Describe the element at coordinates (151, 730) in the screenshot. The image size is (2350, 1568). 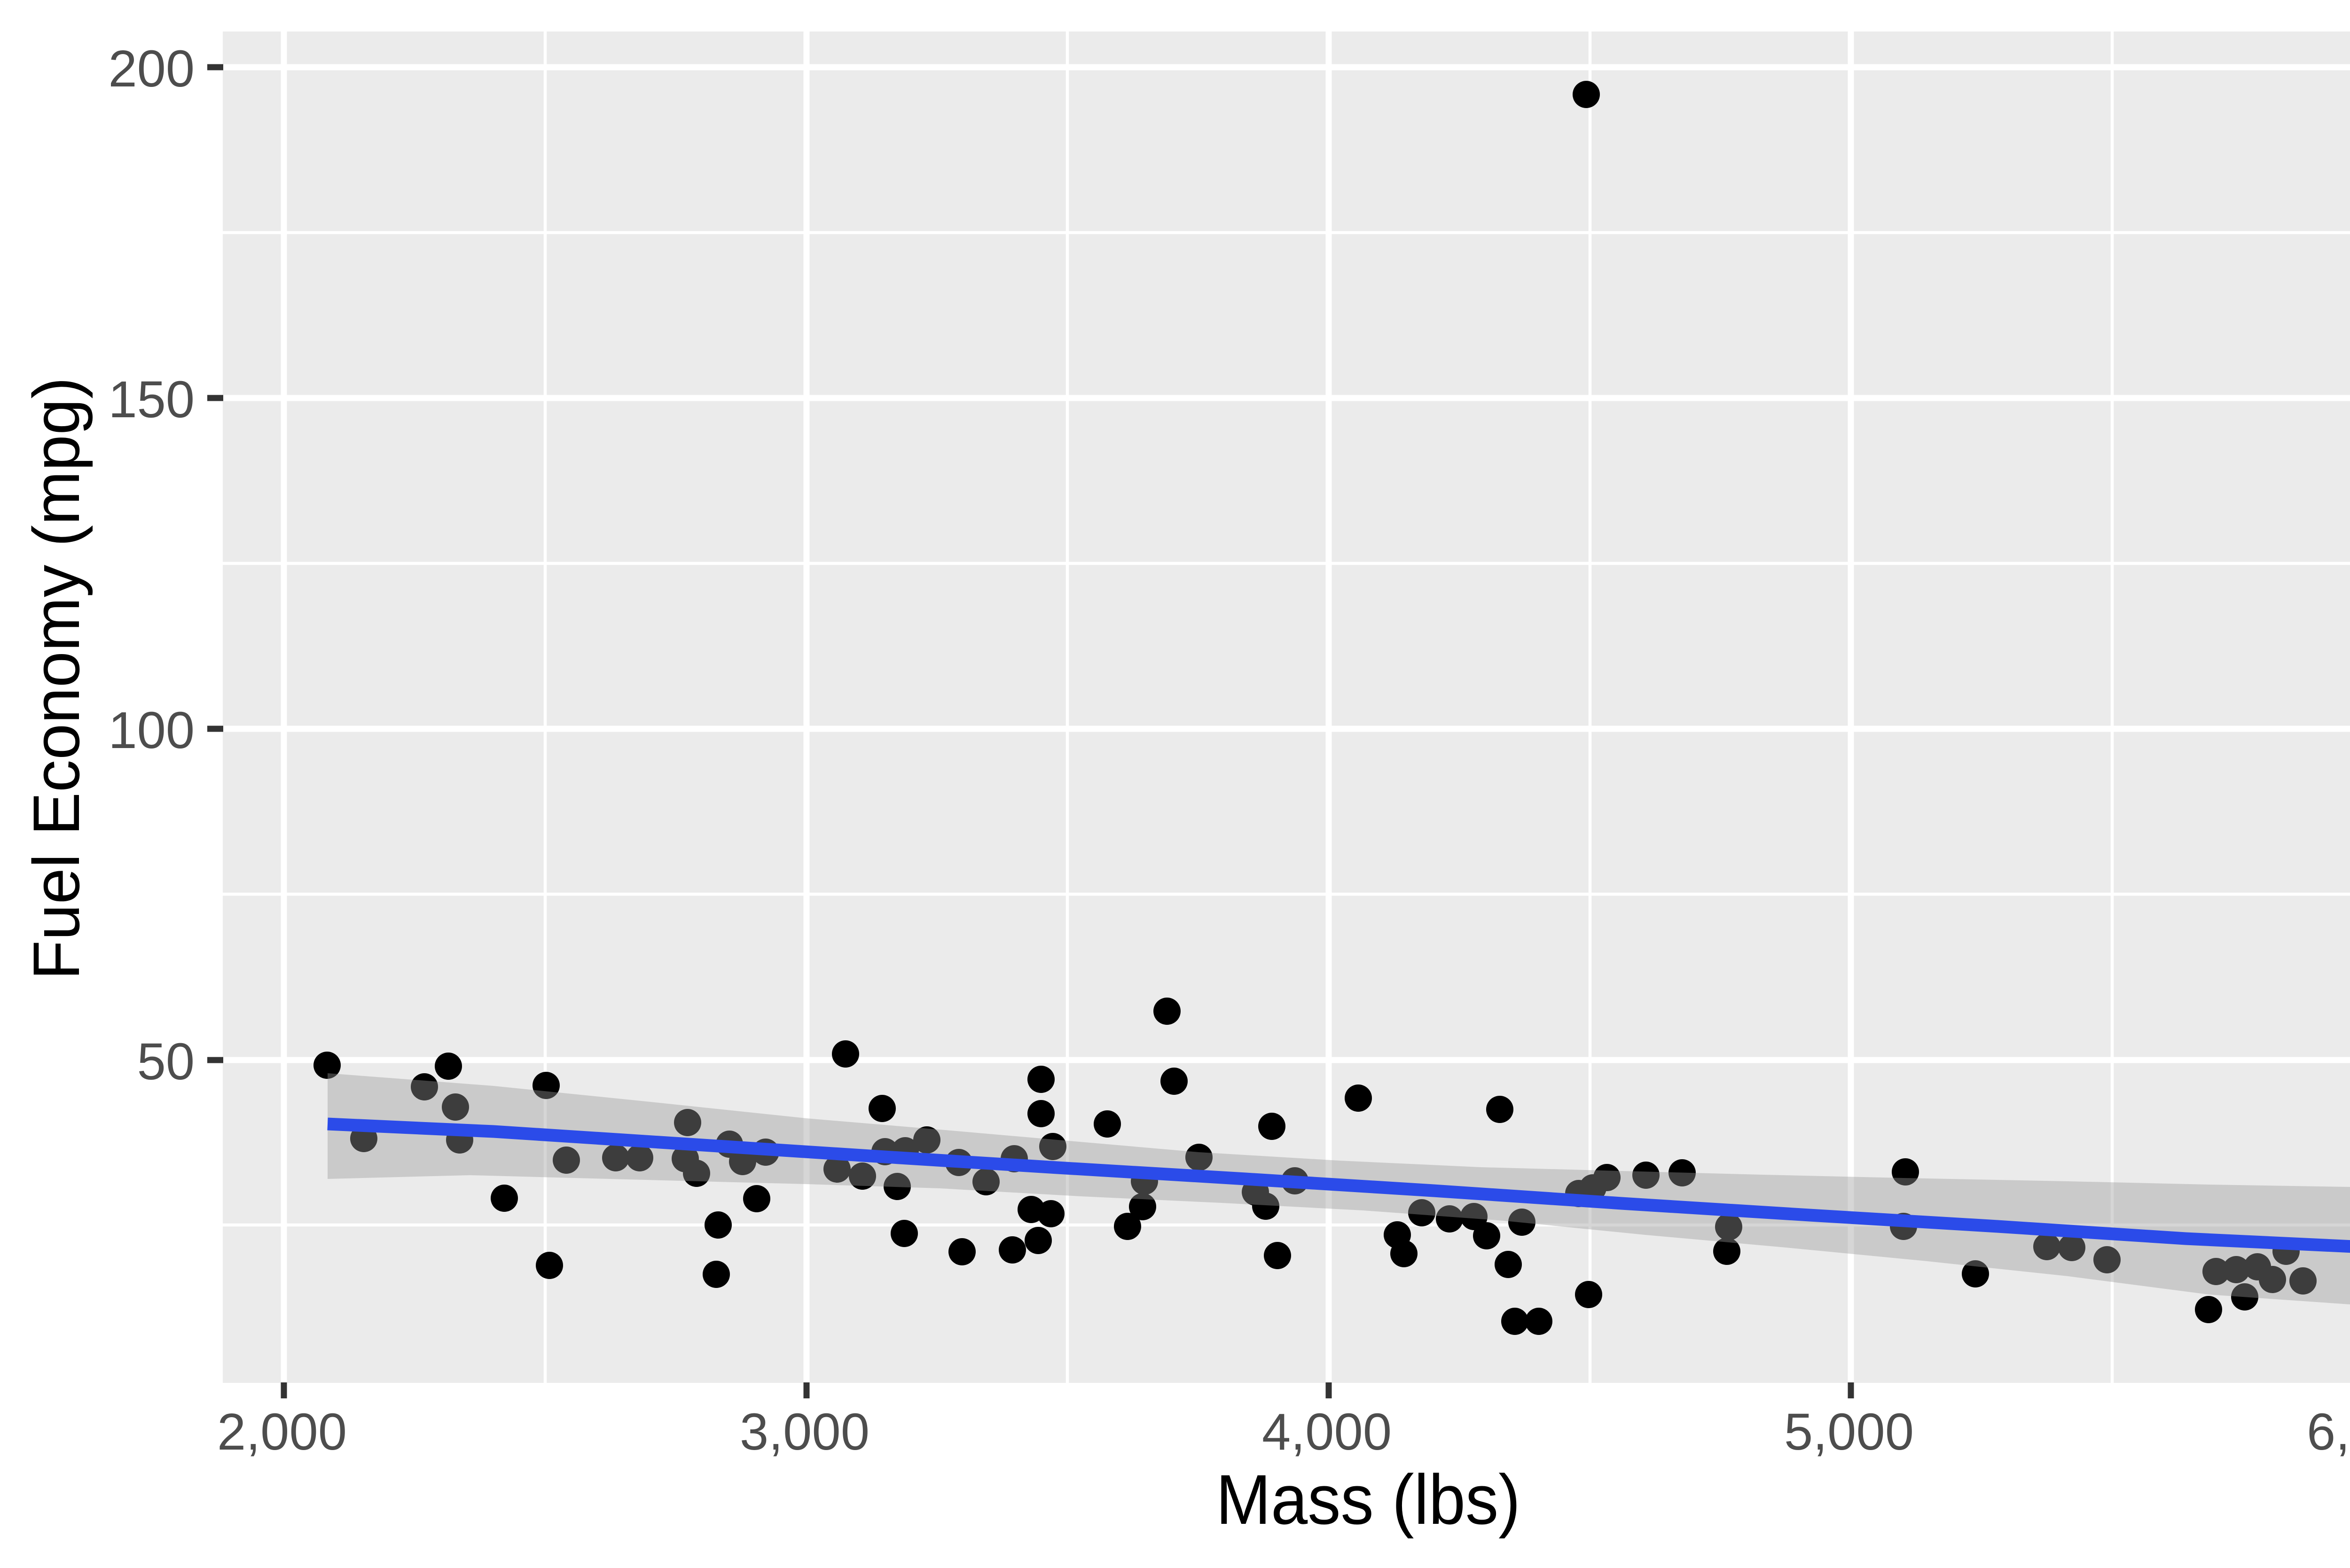
I see `svg-text: 100` at that location.